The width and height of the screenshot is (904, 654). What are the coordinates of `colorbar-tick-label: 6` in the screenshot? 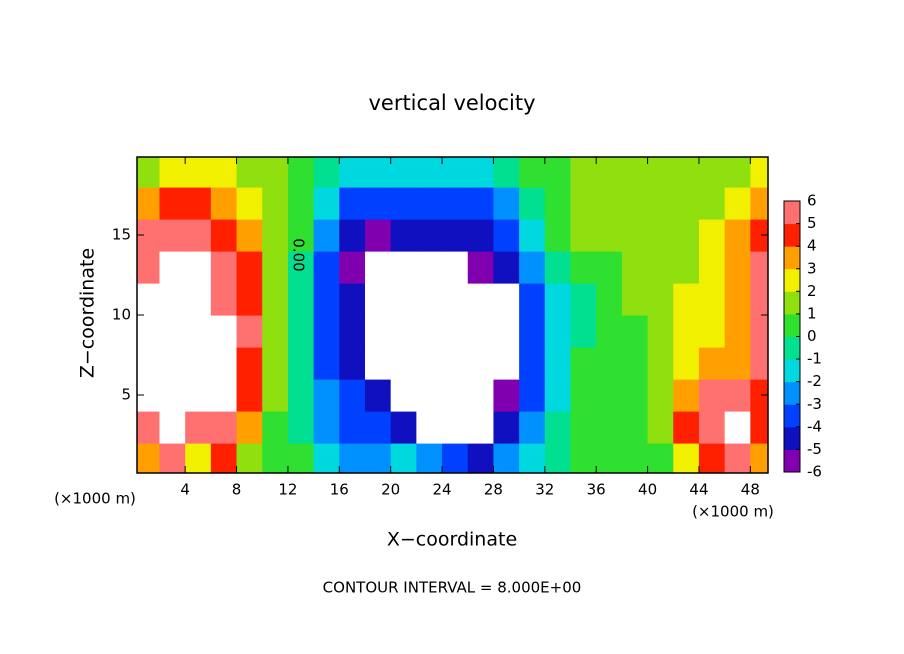 It's located at (812, 201).